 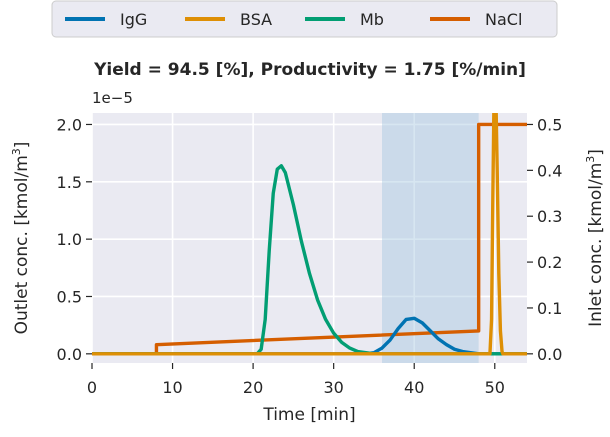 I want to click on y-offset-label: 1e−5, so click(x=112, y=98).